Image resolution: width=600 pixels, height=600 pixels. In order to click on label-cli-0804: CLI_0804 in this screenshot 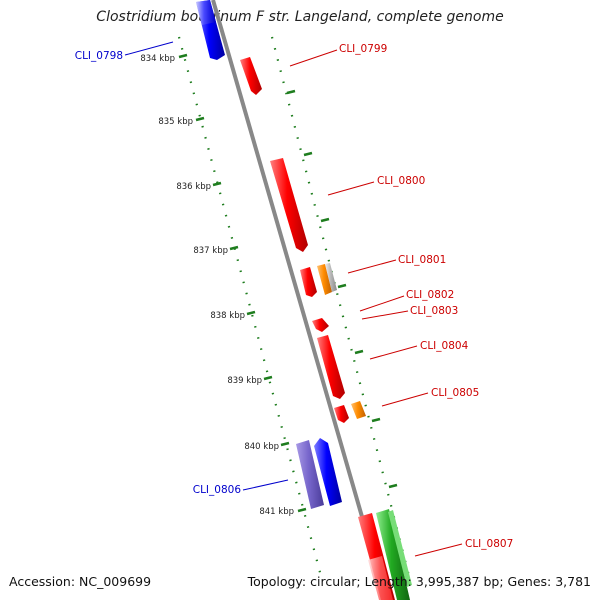, I will do `click(444, 346)`.